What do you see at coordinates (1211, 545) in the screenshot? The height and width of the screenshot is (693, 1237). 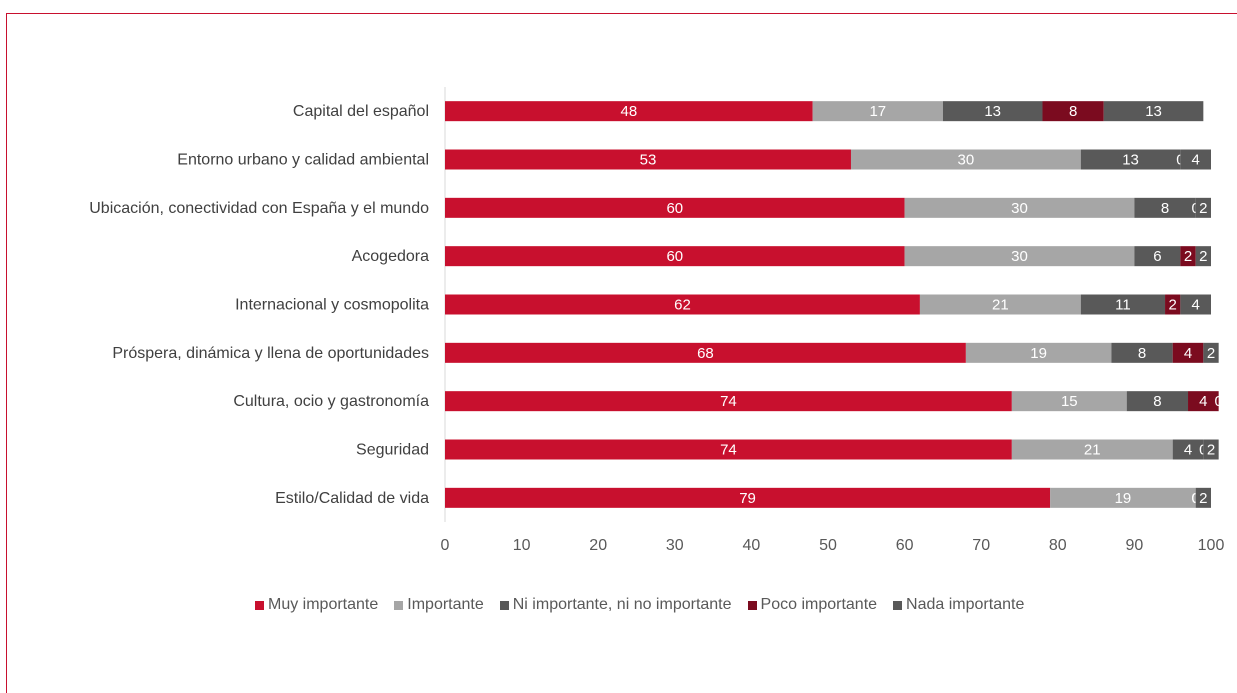 I see `x-tick-label: 100` at bounding box center [1211, 545].